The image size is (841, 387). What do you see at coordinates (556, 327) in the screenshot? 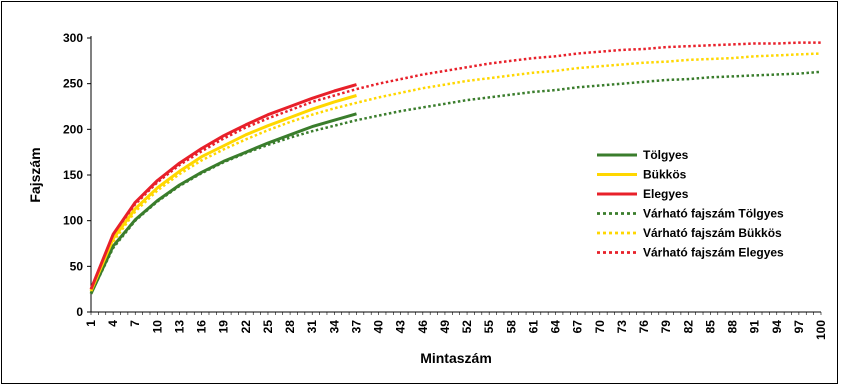
I see `x-tick-label: 64` at bounding box center [556, 327].